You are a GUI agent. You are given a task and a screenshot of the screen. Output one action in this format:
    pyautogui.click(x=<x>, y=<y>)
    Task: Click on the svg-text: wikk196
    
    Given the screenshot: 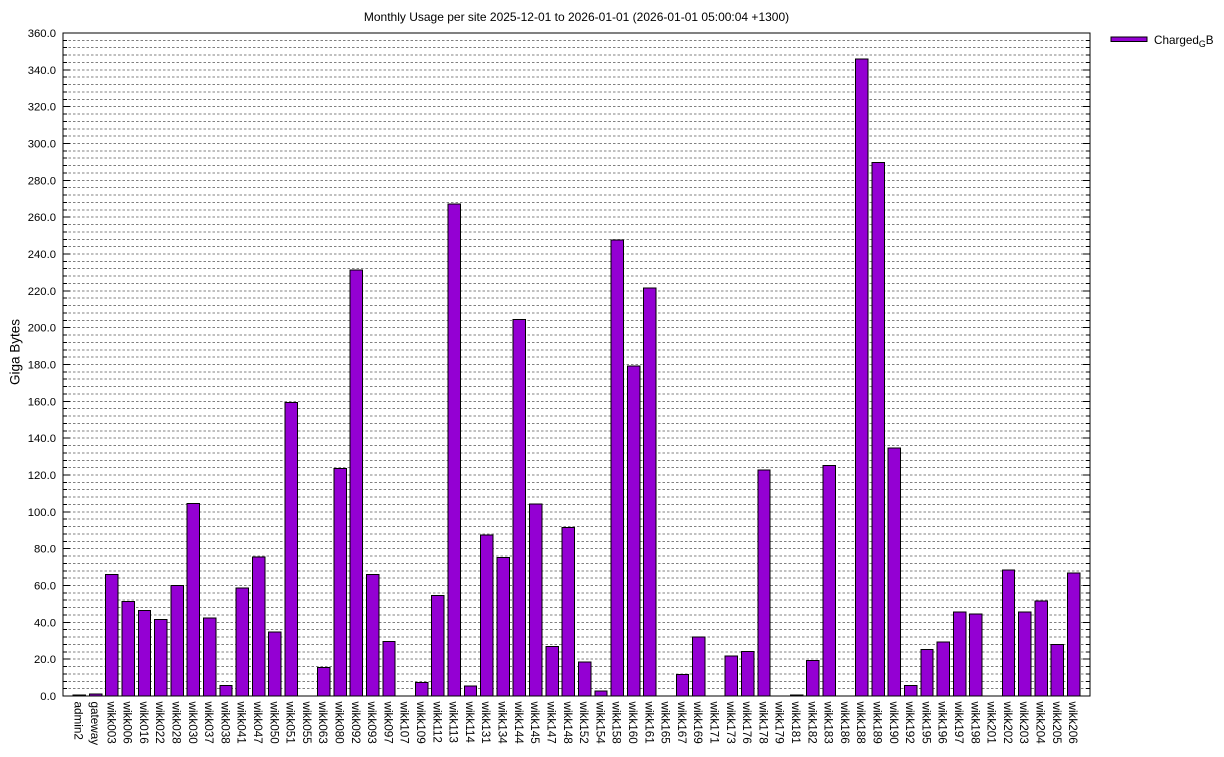 What is the action you would take?
    pyautogui.click(x=942, y=722)
    